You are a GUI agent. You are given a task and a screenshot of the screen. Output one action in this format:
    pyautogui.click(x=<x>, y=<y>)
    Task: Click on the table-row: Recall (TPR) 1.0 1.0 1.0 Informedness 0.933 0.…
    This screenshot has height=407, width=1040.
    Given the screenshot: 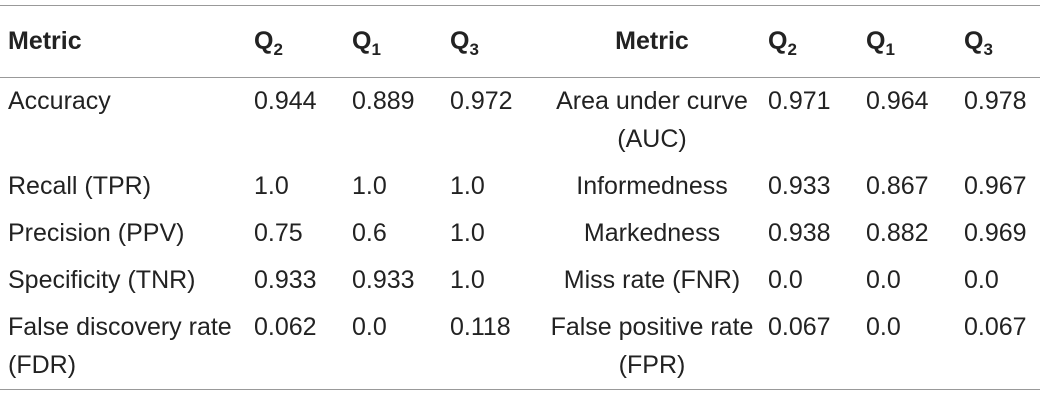 What is the action you would take?
    pyautogui.click(x=520, y=186)
    